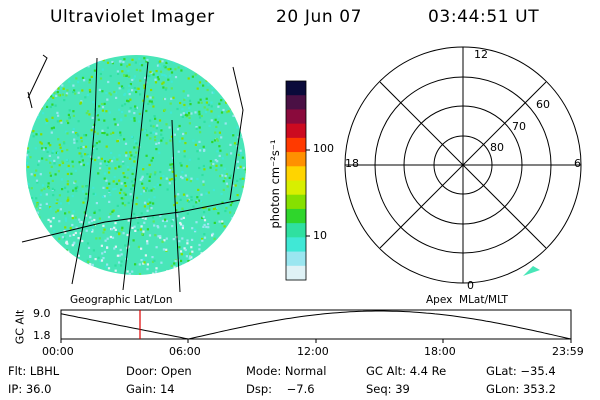 The height and width of the screenshot is (400, 600). I want to click on lon-line, so click(236, 133).